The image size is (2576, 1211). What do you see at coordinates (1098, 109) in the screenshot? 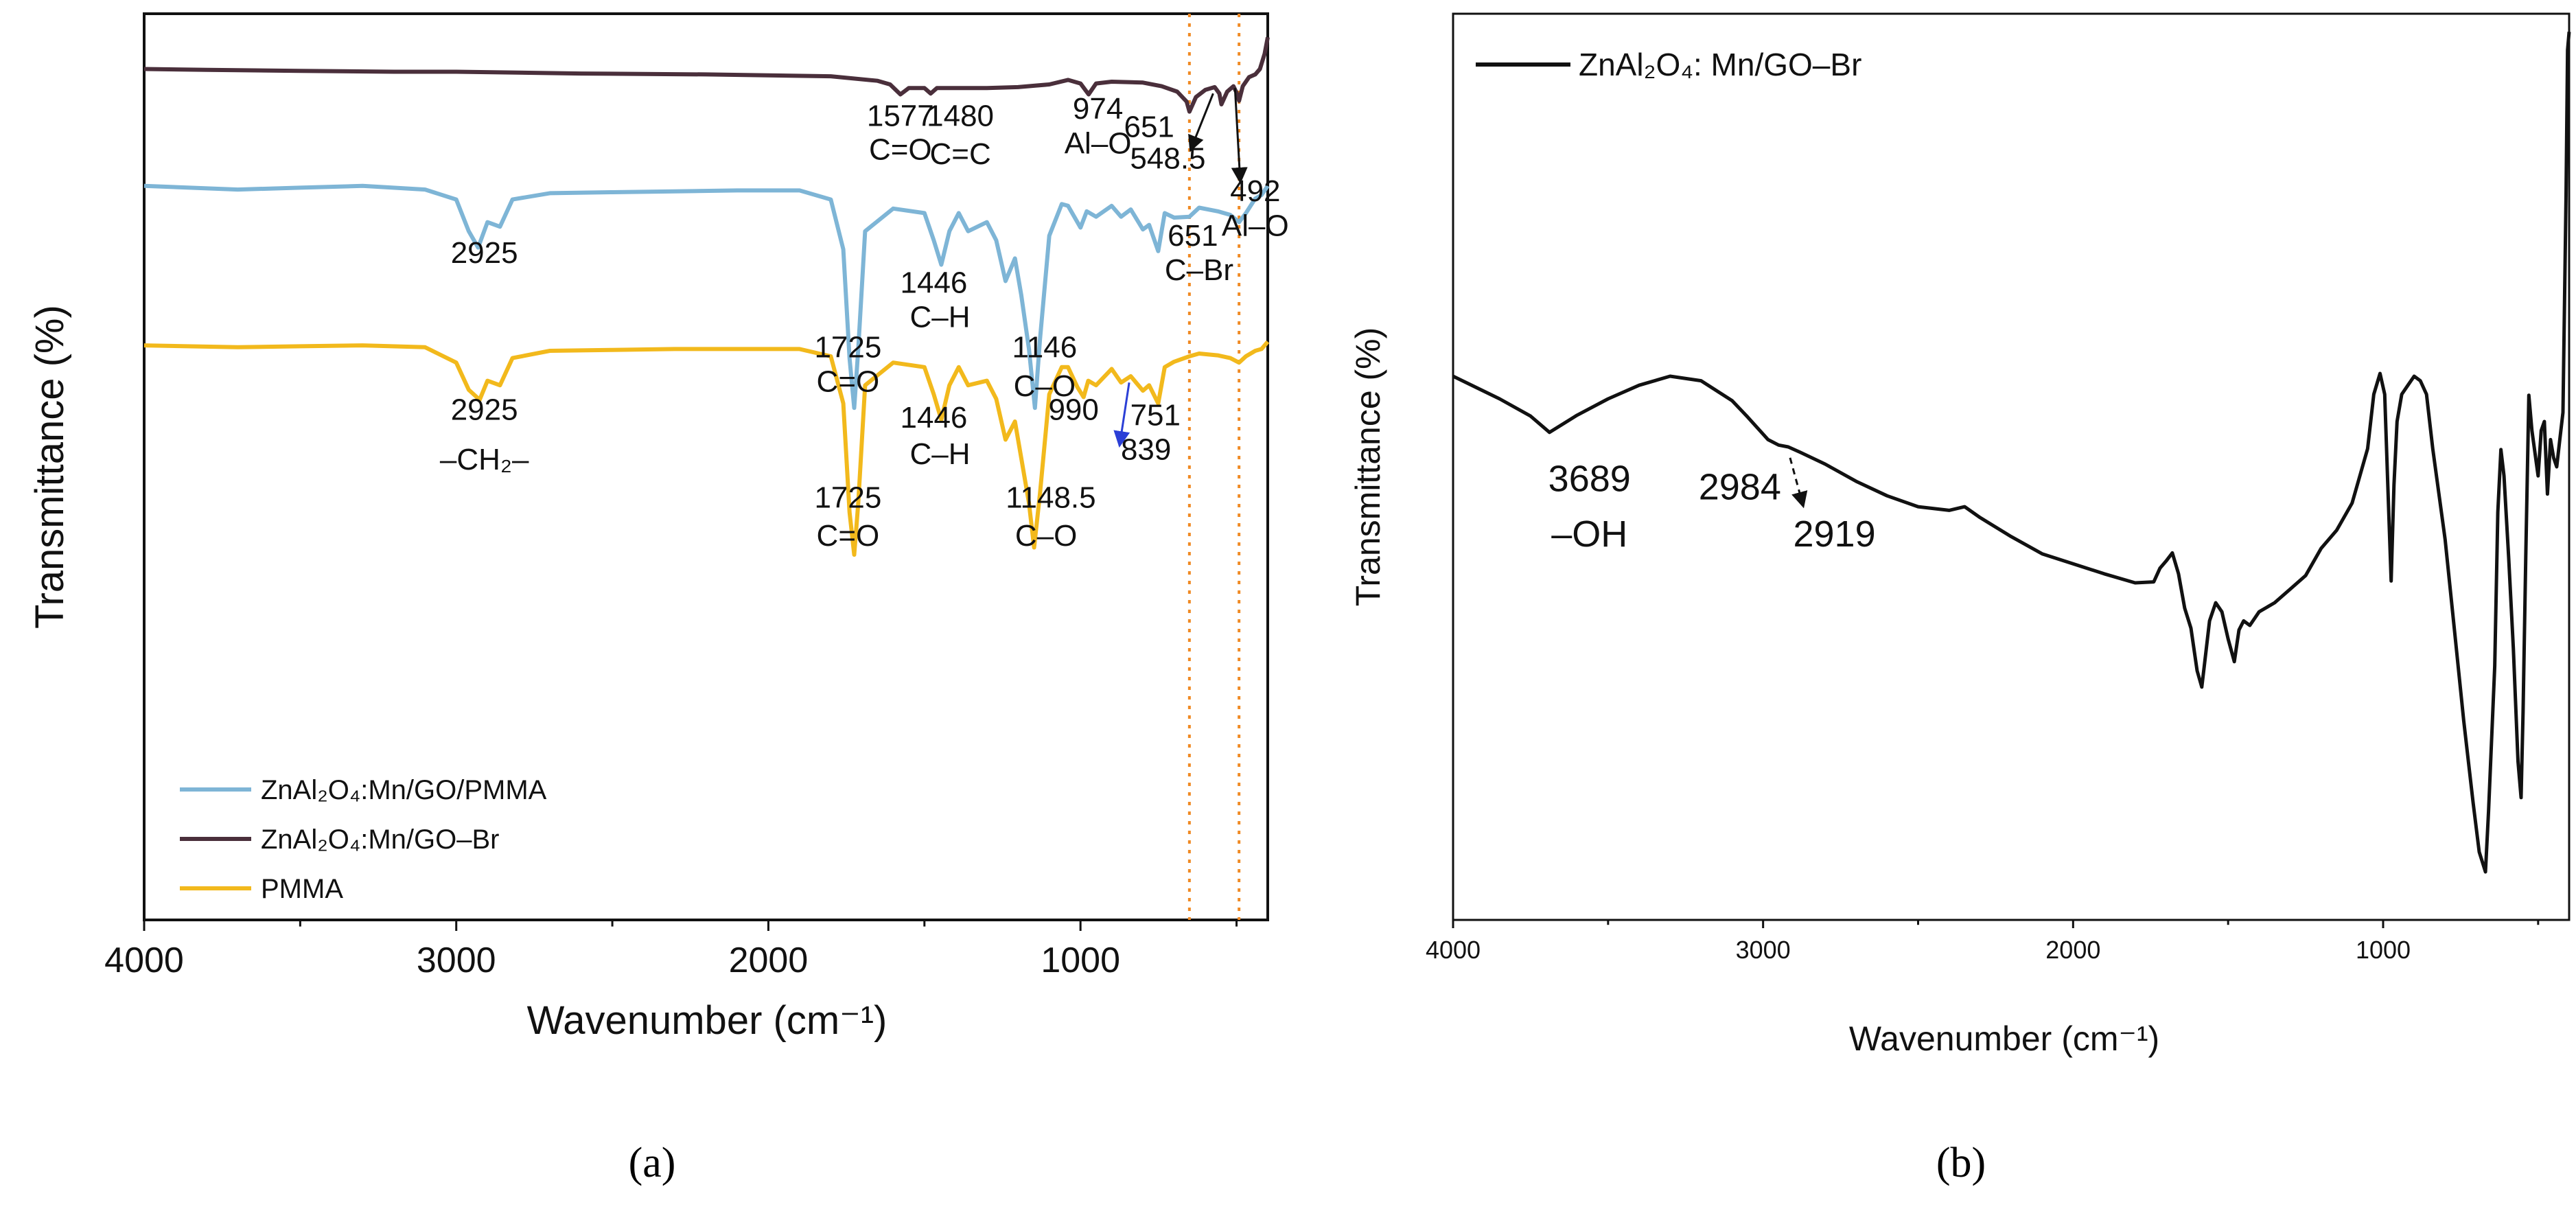
I see `annotation-a-4: 974` at bounding box center [1098, 109].